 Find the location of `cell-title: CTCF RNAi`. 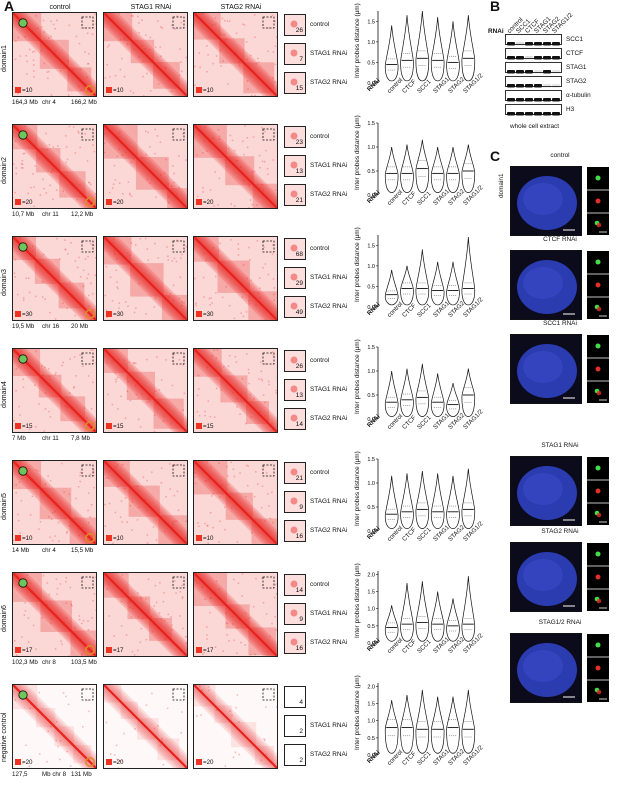

cell-title: CTCF RNAi is located at coordinates (560, 239).